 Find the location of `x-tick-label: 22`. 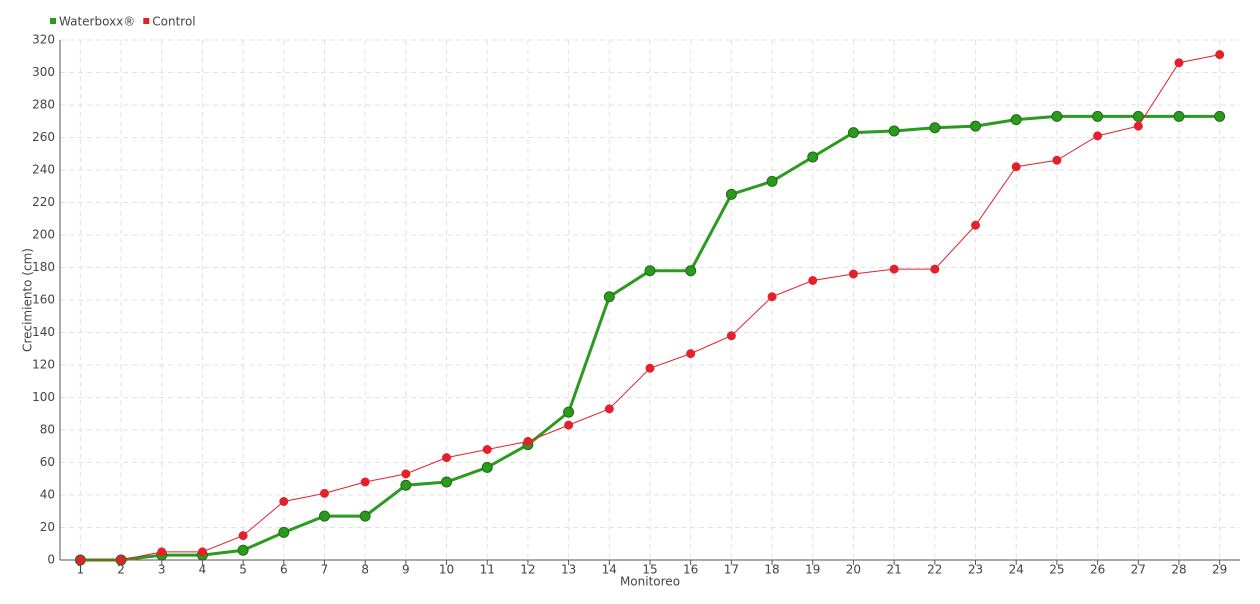

x-tick-label: 22 is located at coordinates (934, 570).